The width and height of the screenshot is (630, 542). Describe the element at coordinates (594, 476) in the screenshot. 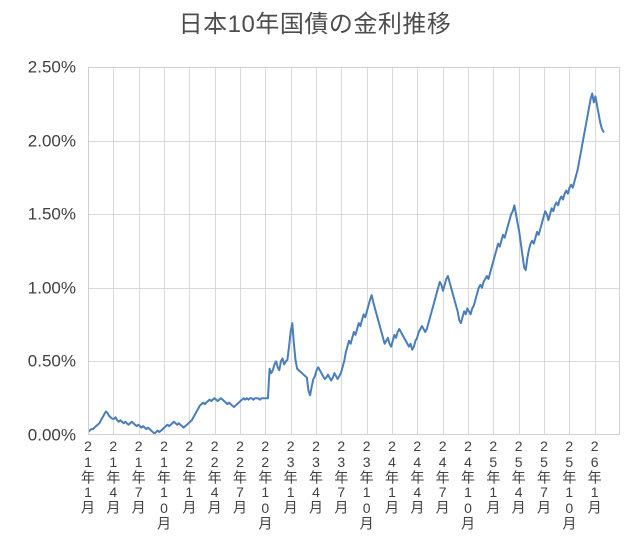

I see `x-axis-tick-label: 26年1月` at that location.